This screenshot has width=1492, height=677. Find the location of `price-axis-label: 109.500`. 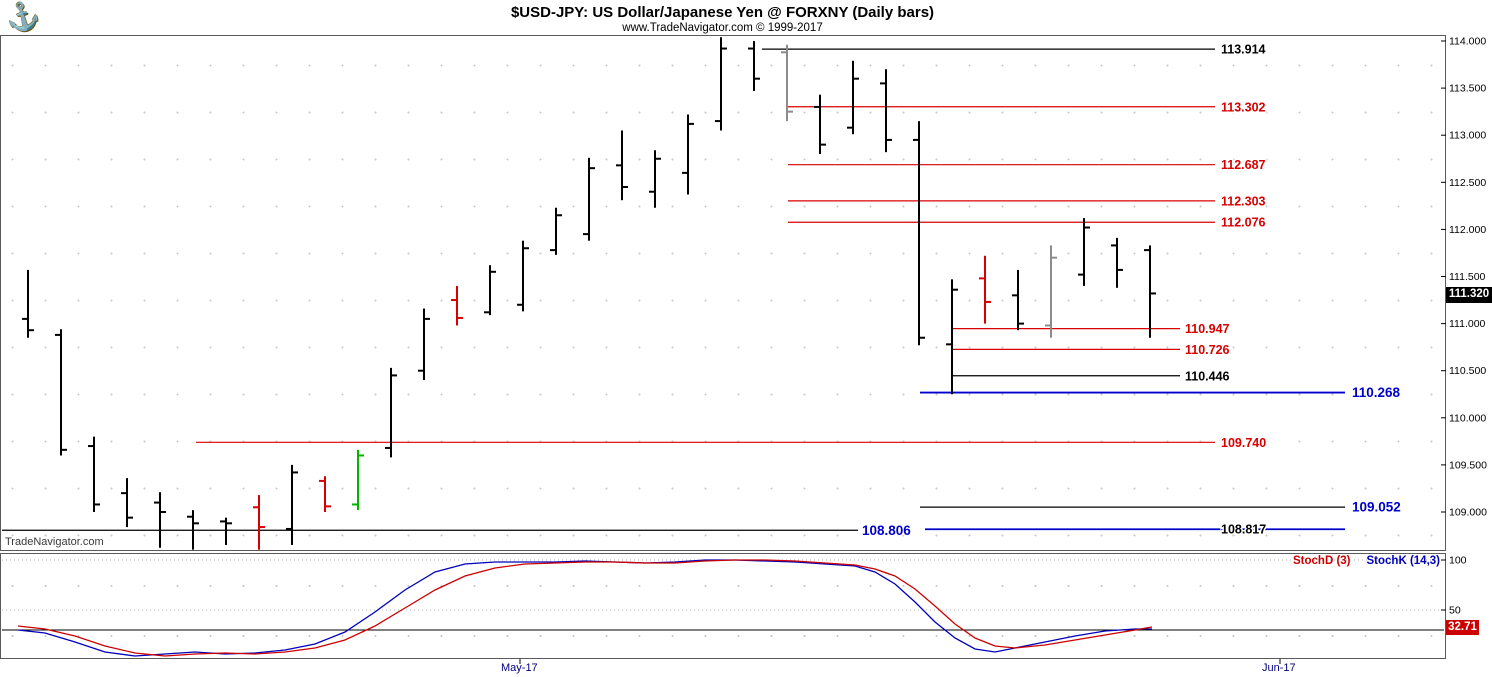

price-axis-label: 109.500 is located at coordinates (1468, 465).